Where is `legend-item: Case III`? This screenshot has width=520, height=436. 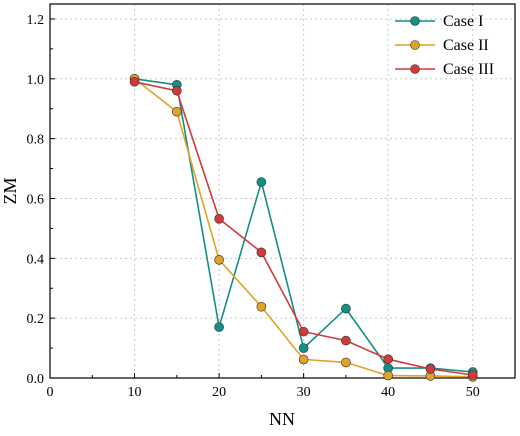 legend-item: Case III is located at coordinates (444, 69).